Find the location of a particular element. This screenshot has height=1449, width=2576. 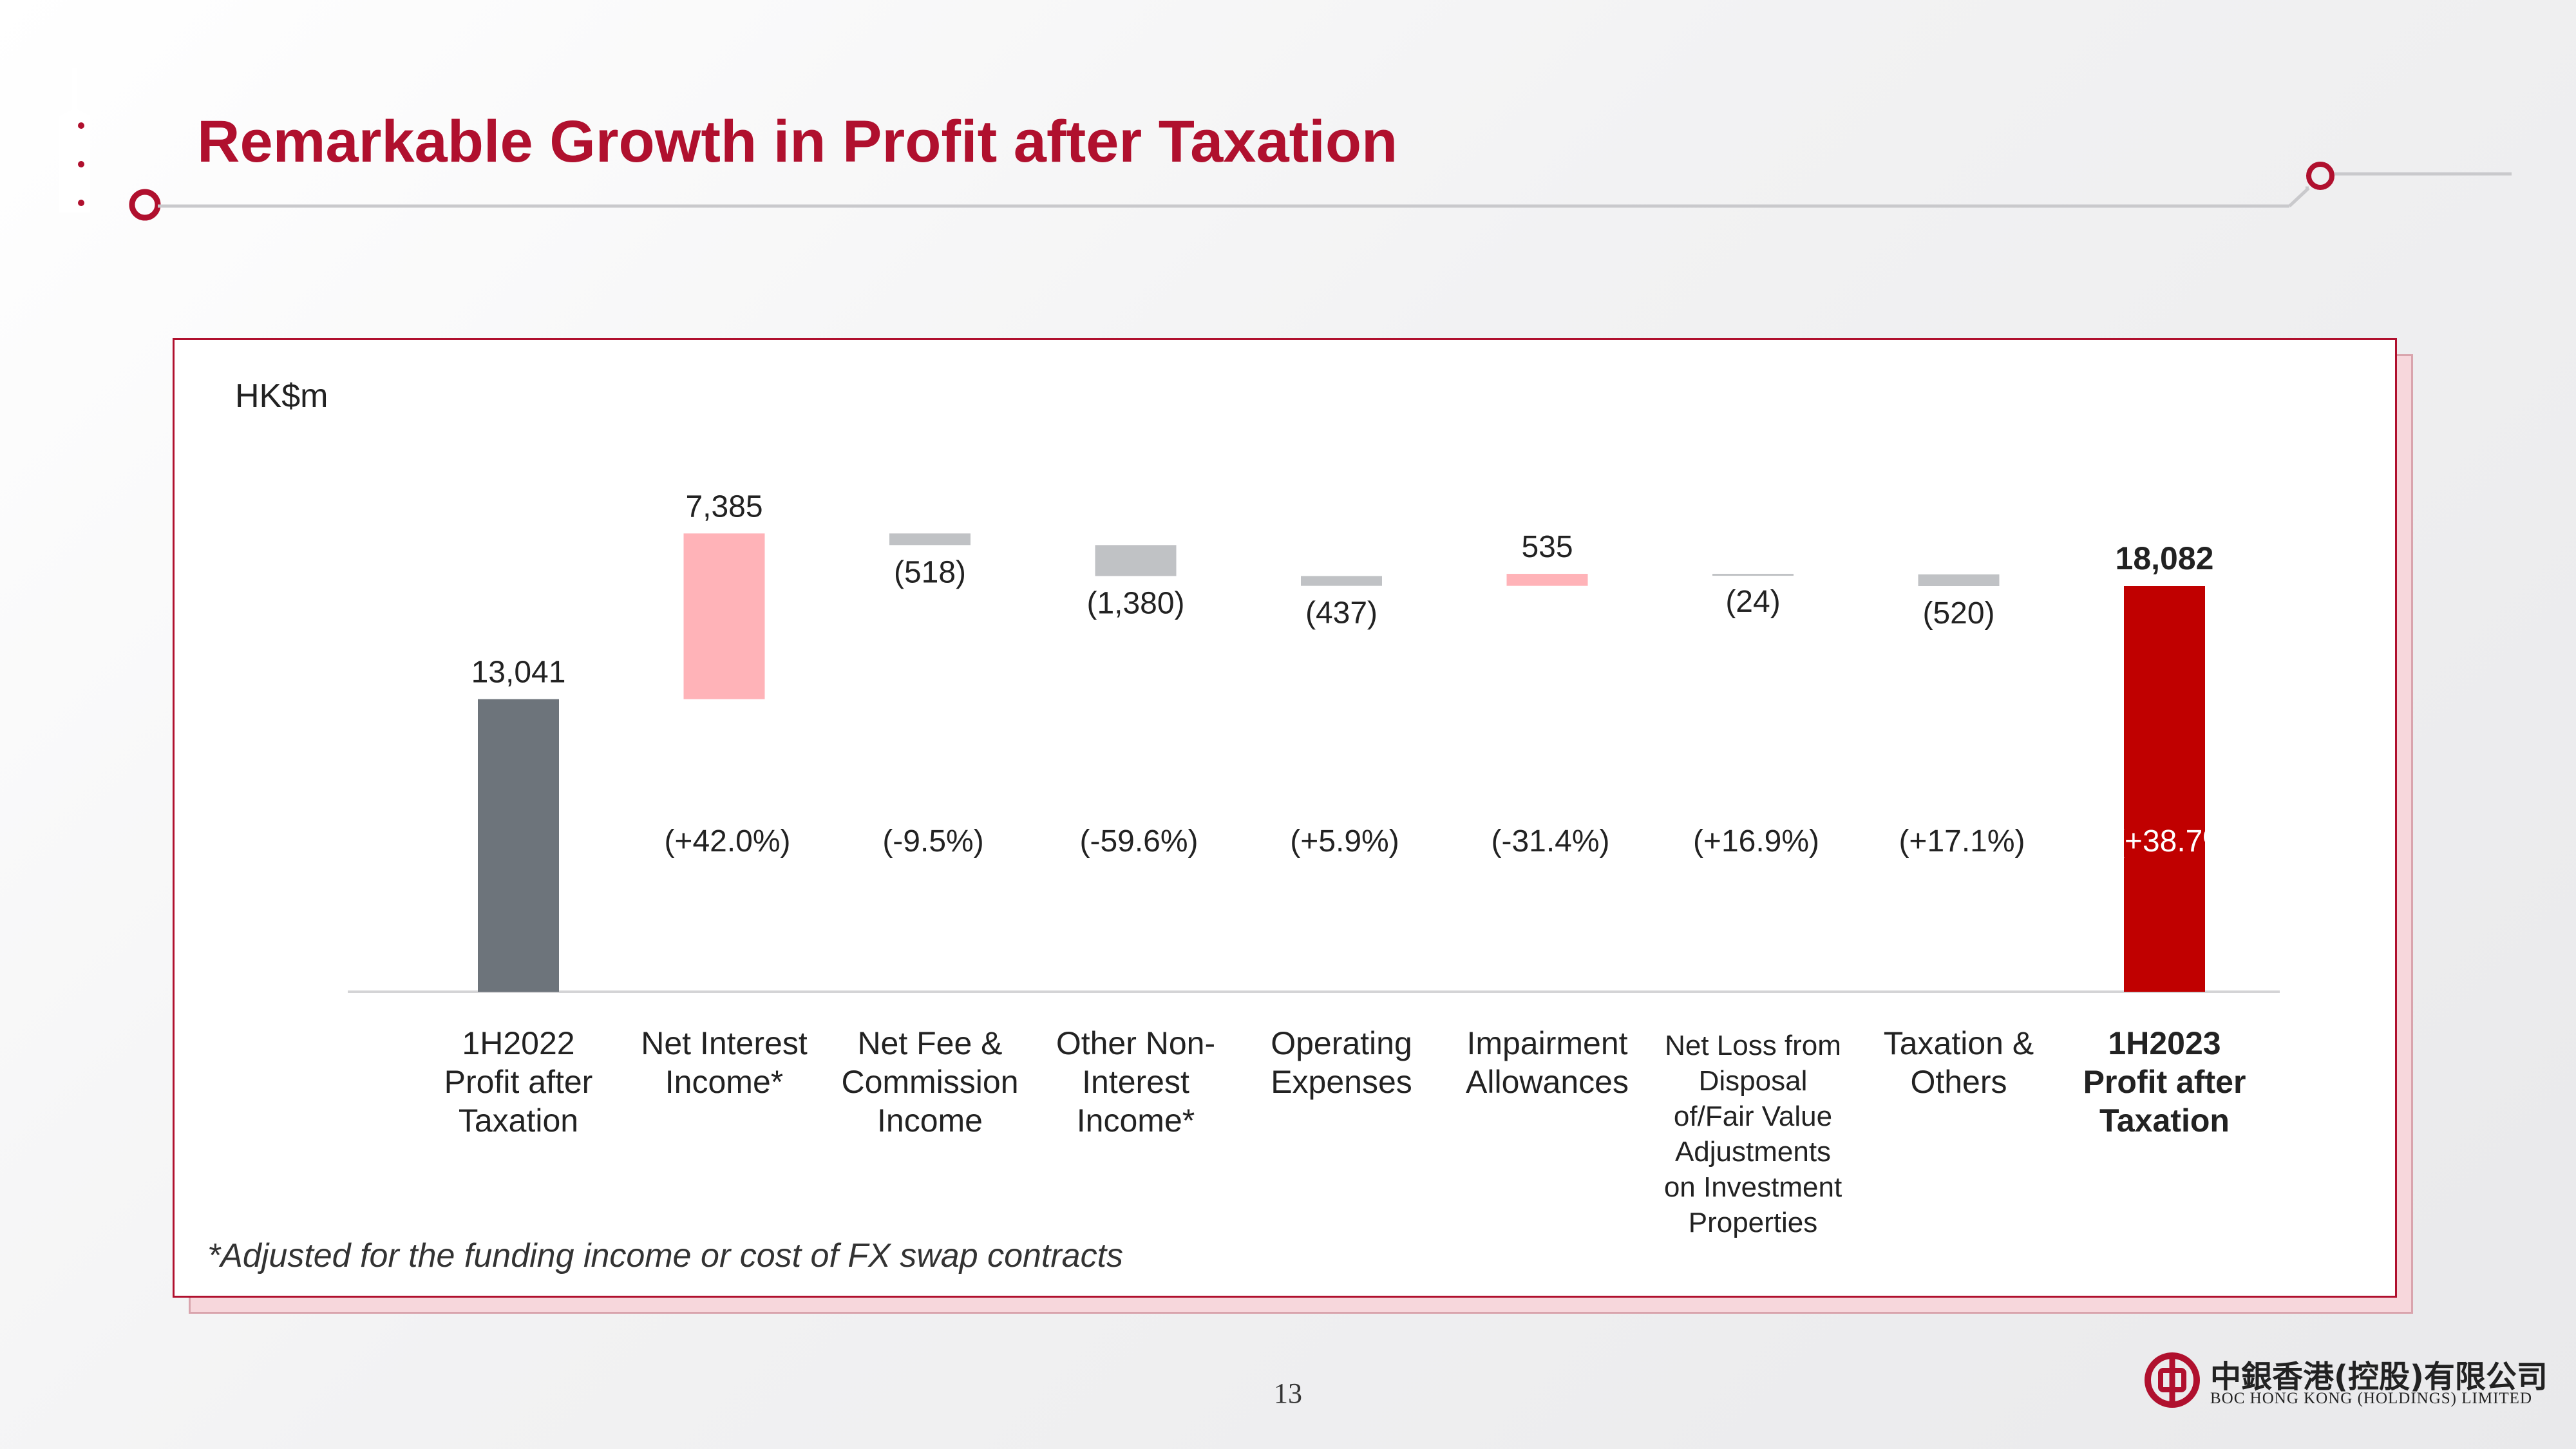

change-label-1: (+42.0%) is located at coordinates (727, 841).